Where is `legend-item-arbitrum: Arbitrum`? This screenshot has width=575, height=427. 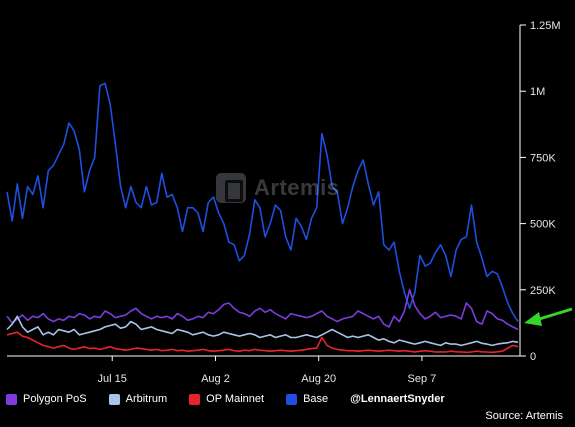 legend-item-arbitrum: Arbitrum is located at coordinates (138, 399).